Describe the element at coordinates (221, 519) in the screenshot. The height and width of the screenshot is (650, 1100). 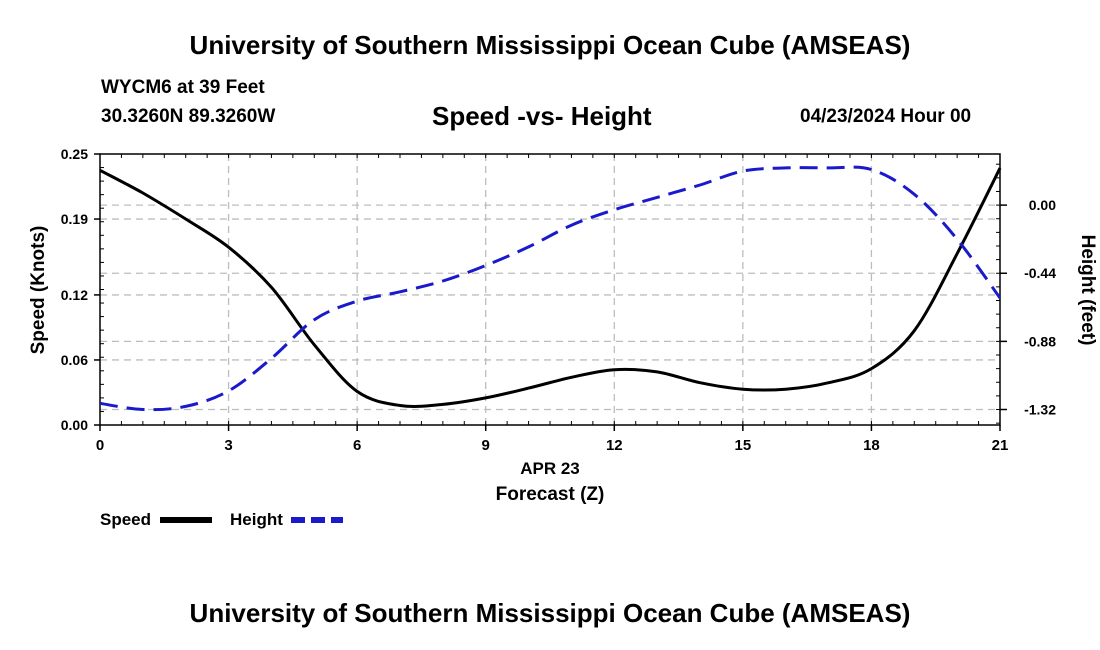
I see `legend: Speed Height` at that location.